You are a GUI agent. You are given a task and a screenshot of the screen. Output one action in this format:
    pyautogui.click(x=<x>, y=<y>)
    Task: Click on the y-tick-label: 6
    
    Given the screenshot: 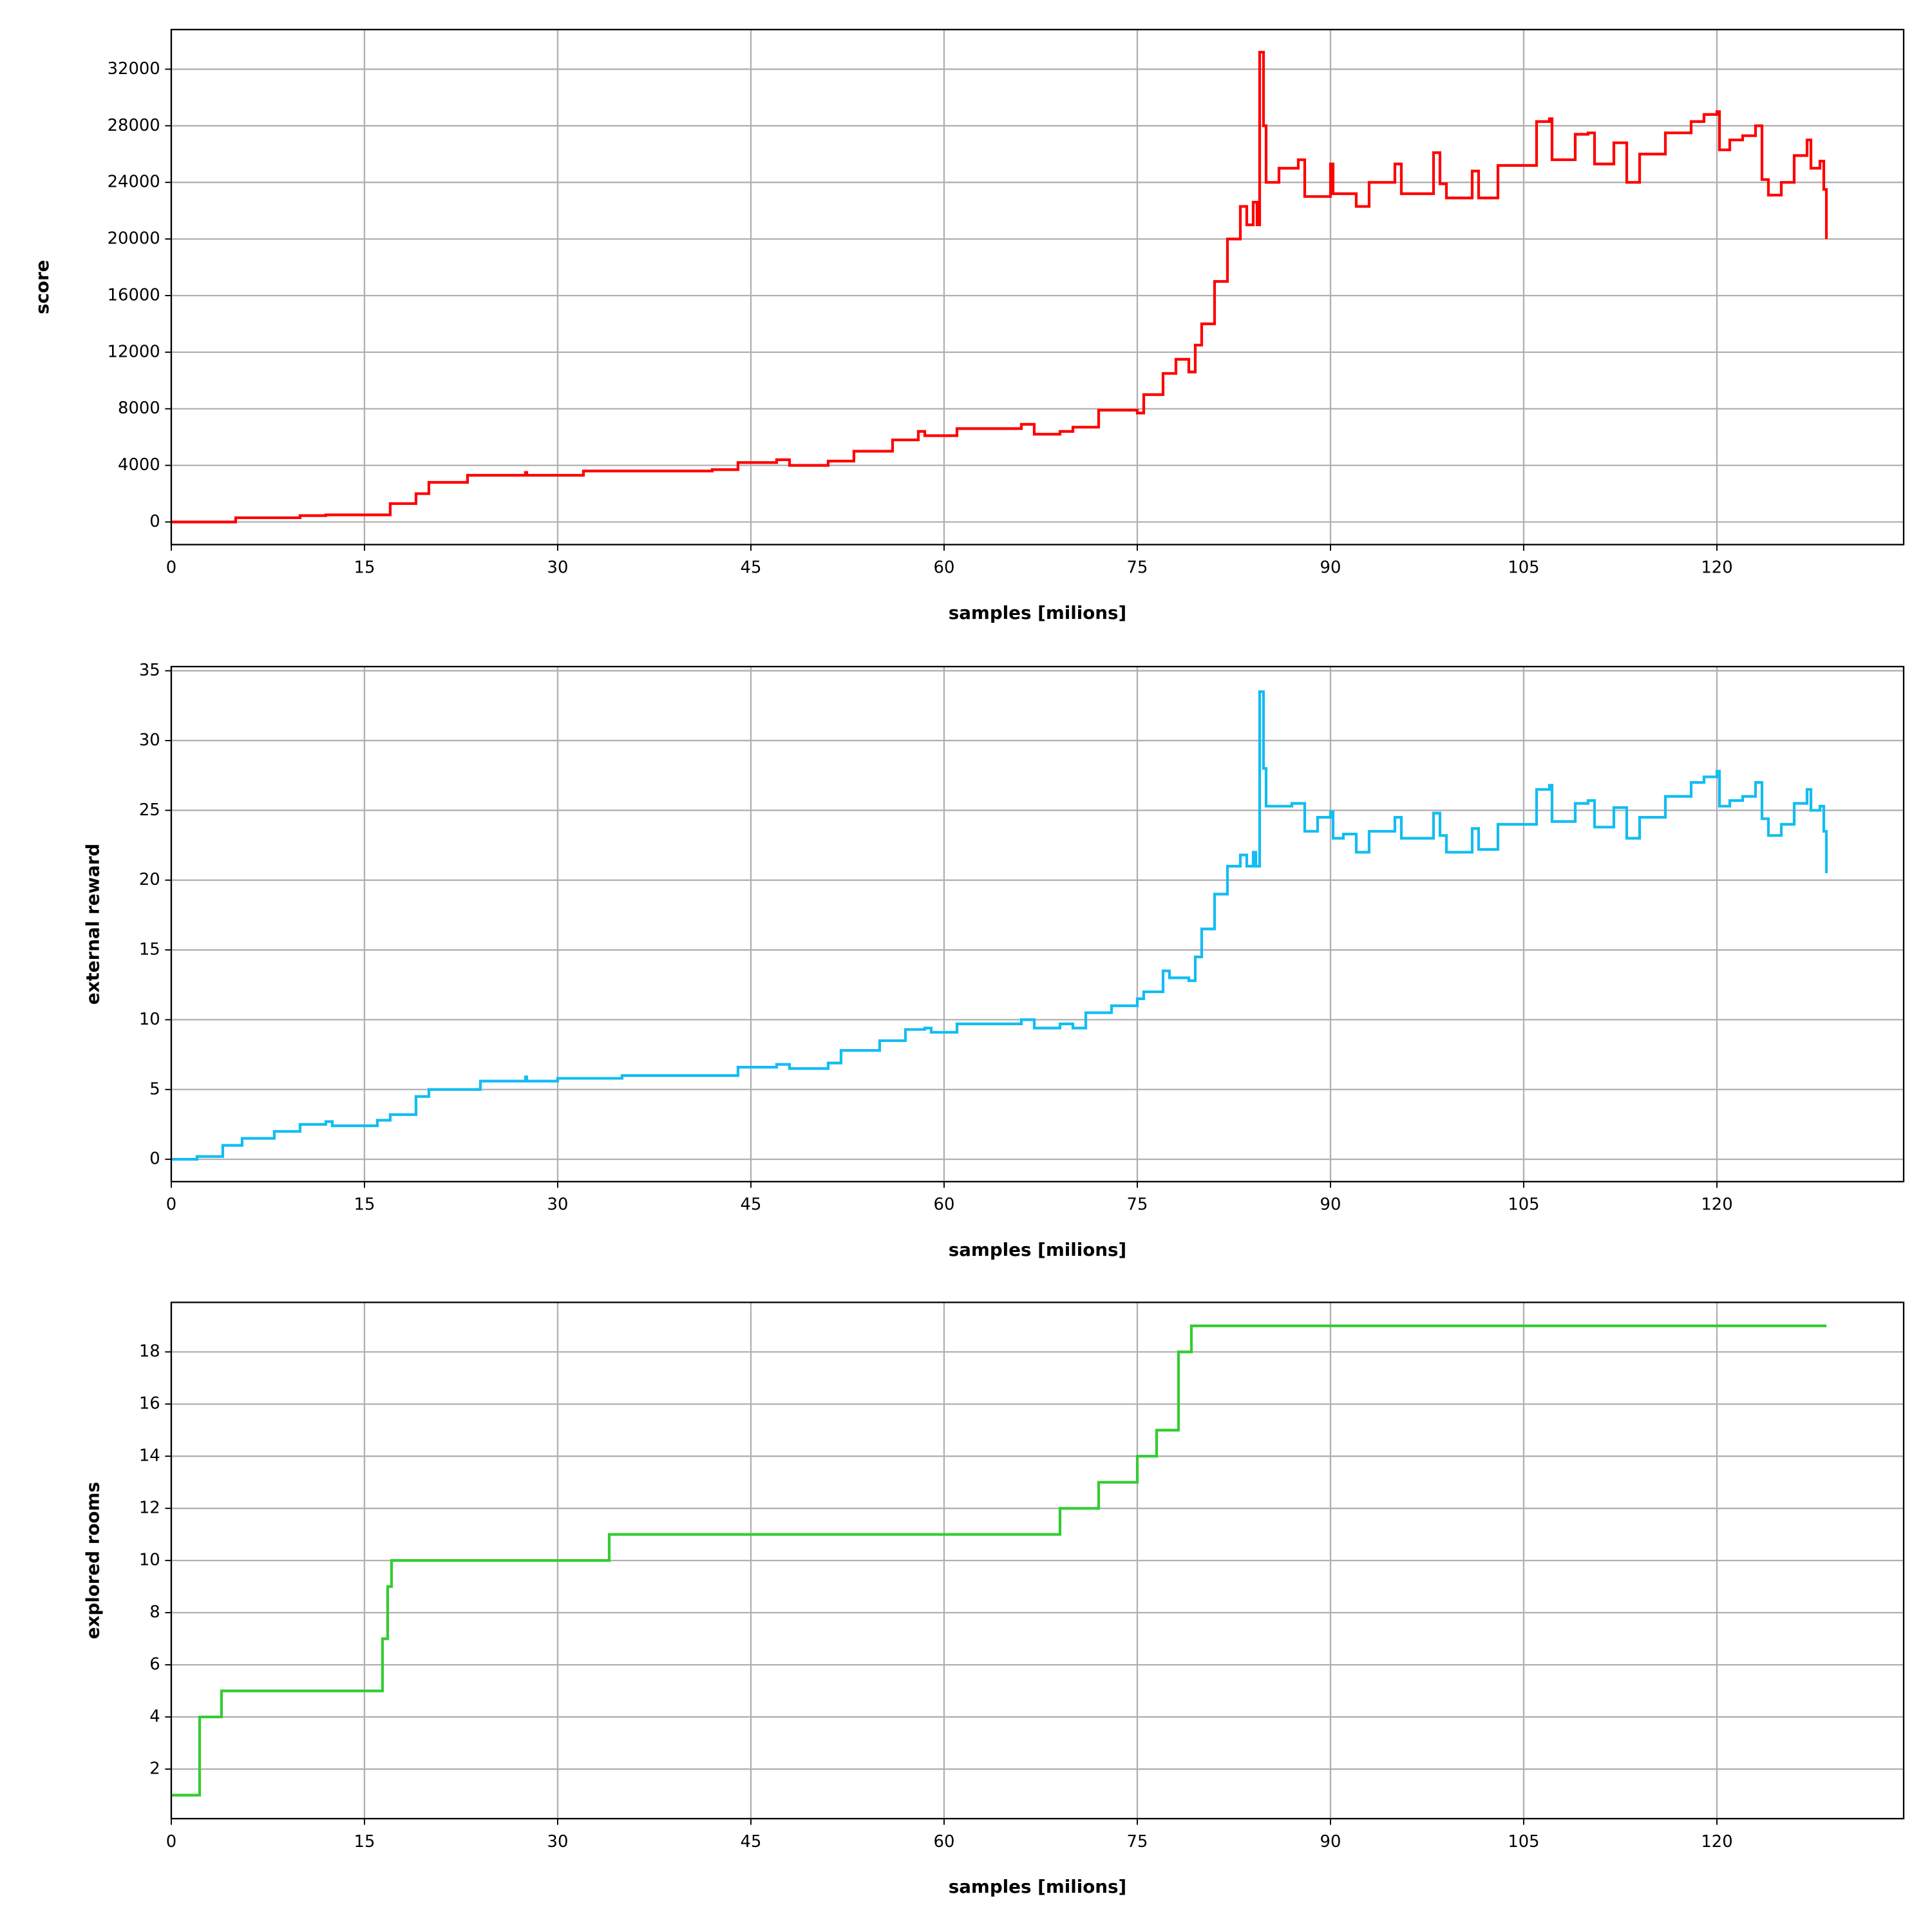 What is the action you would take?
    pyautogui.click(x=155, y=1665)
    